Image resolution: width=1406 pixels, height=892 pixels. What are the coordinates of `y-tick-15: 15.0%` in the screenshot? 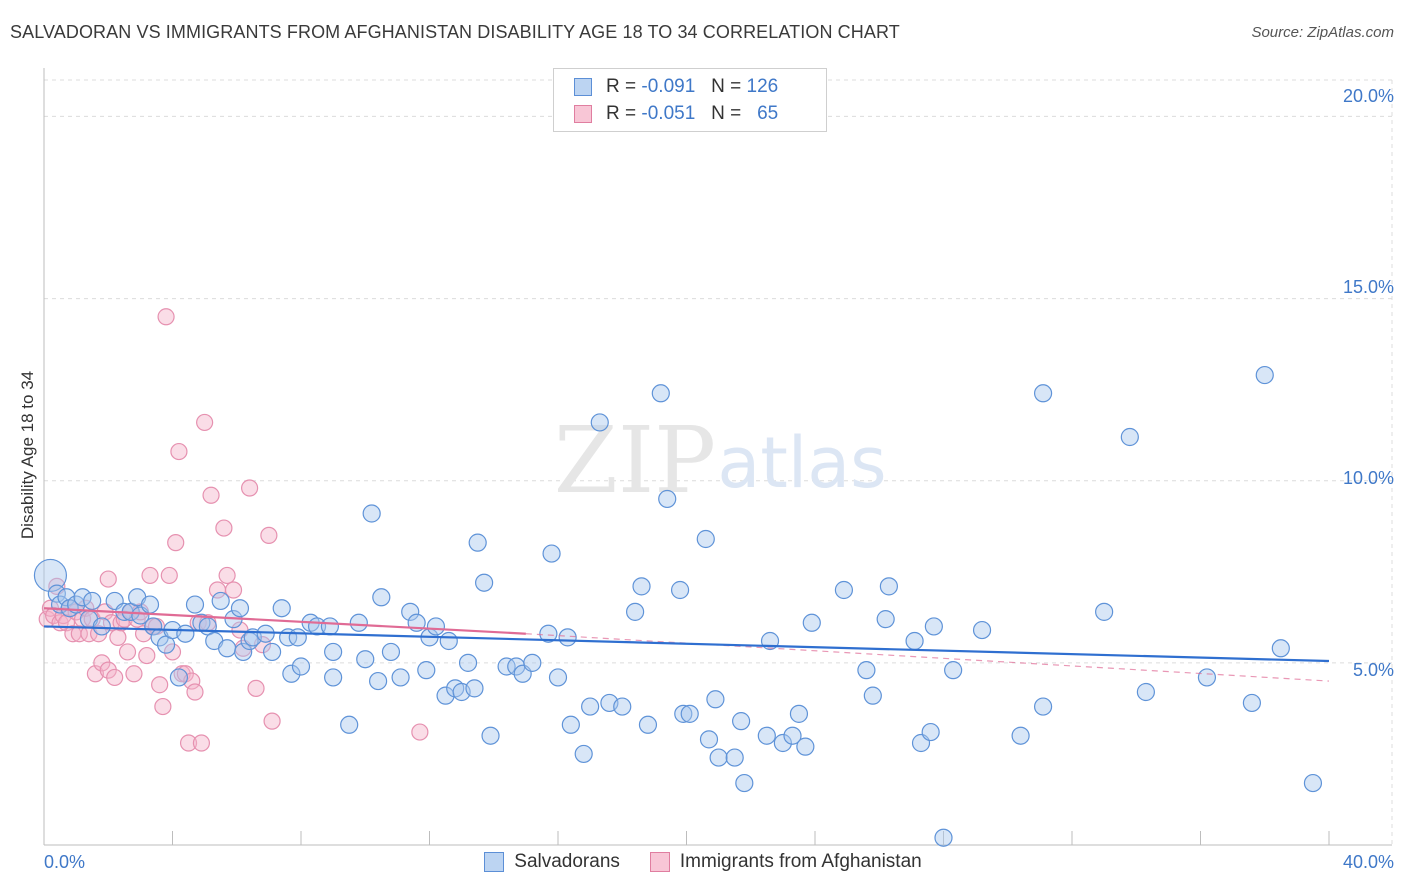 It's located at (1368, 287).